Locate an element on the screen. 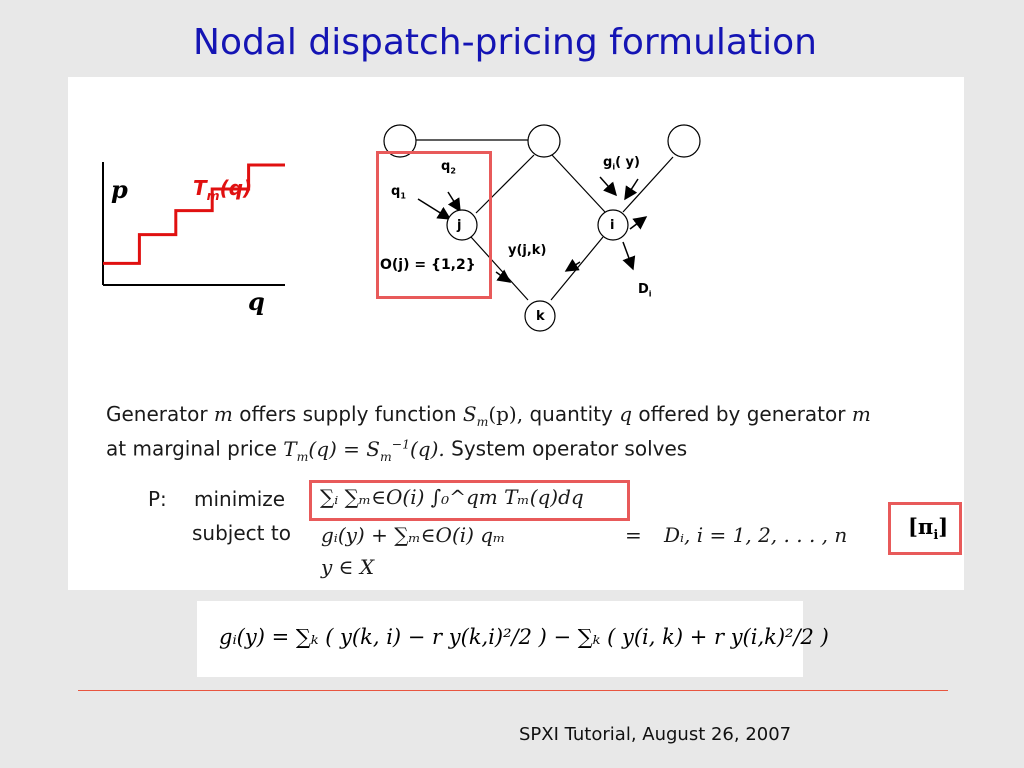  node-i-label: i is located at coordinates (612, 225).